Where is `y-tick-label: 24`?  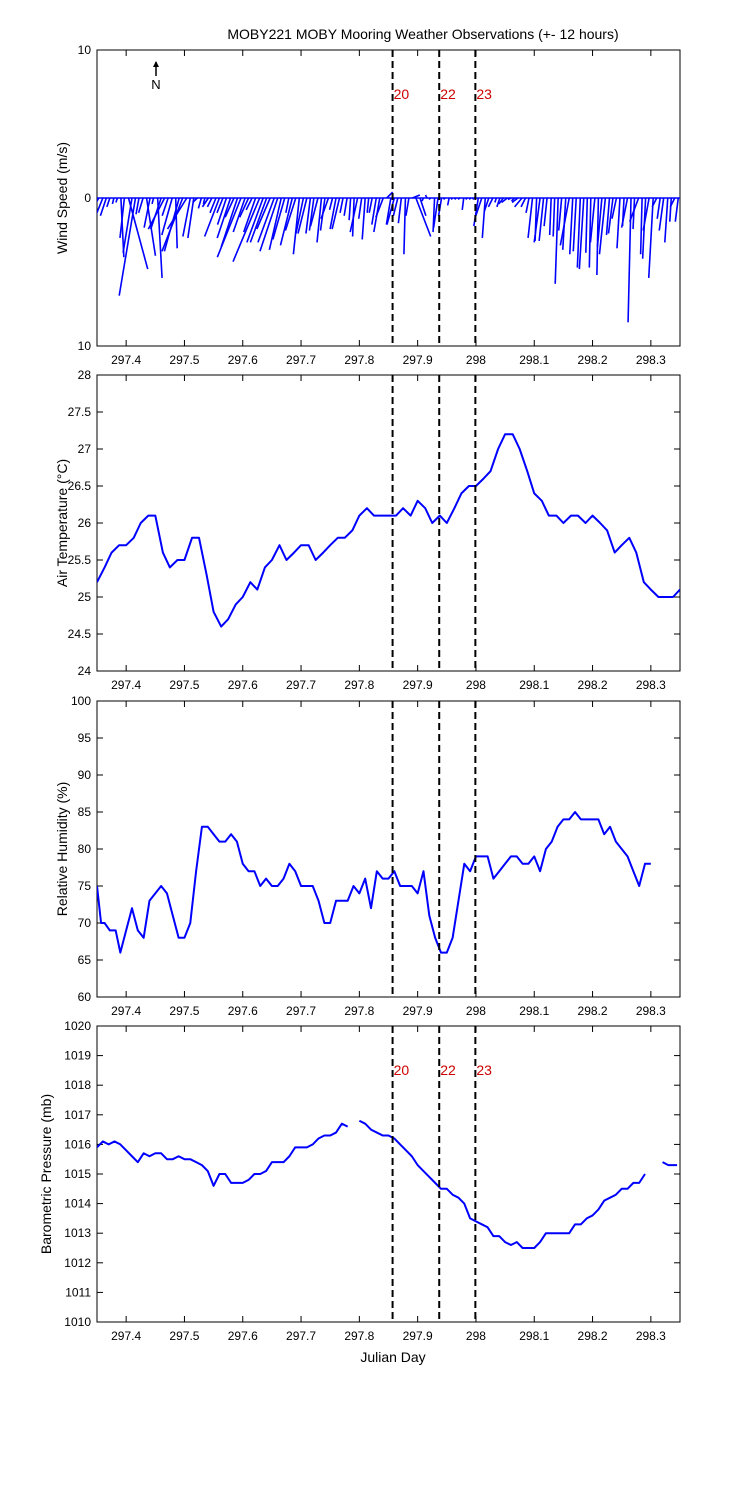 y-tick-label: 24 is located at coordinates (85, 671).